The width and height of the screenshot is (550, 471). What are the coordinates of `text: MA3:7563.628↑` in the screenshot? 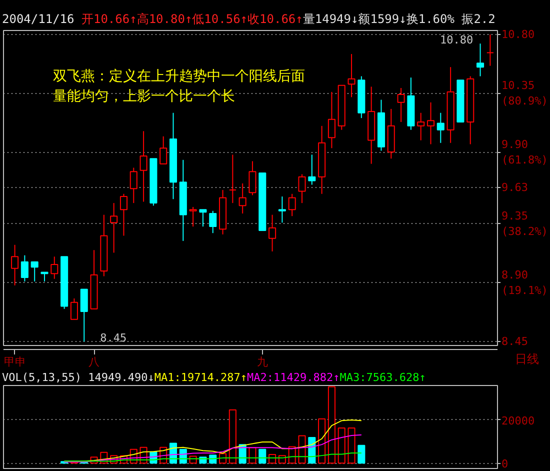 It's located at (383, 377).